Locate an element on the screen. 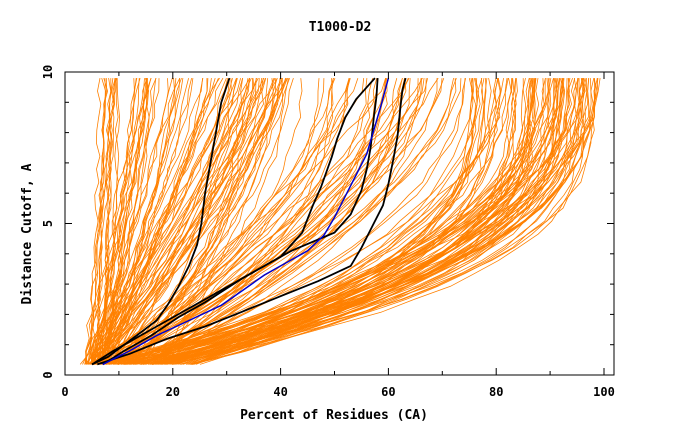  x-tick-label: 0 is located at coordinates (64, 392).